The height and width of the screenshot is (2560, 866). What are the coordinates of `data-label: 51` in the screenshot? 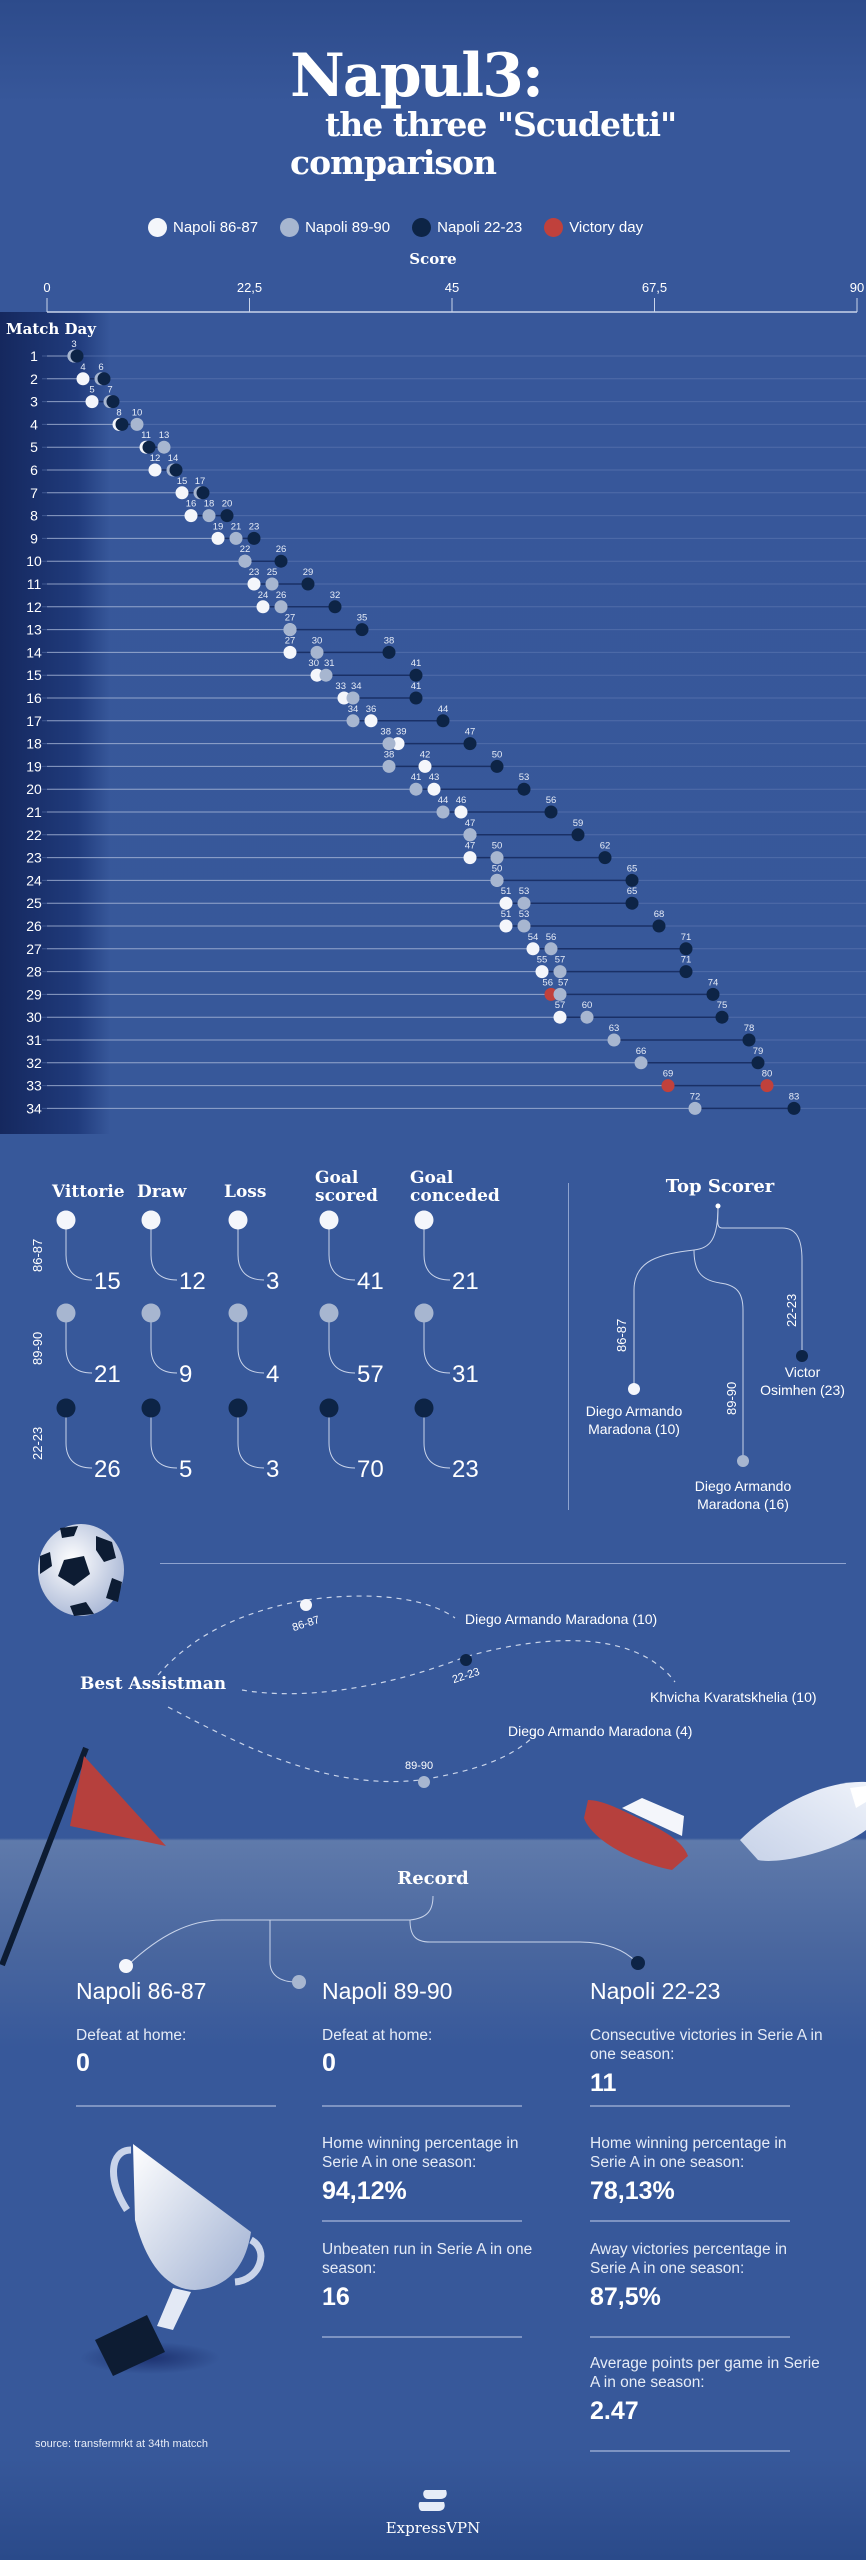 It's located at (506, 914).